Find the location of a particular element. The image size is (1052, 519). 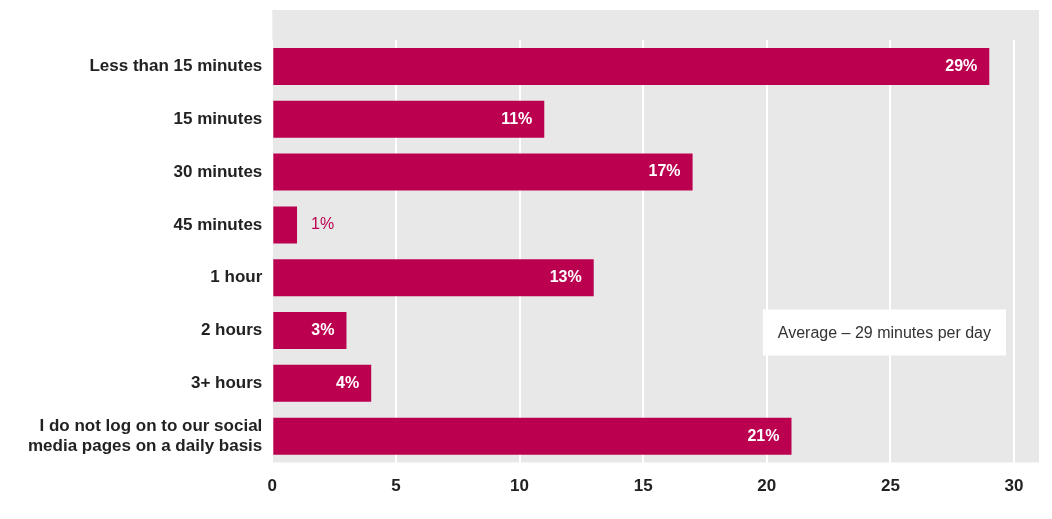

y-tick-label: 30 minutes is located at coordinates (218, 171).